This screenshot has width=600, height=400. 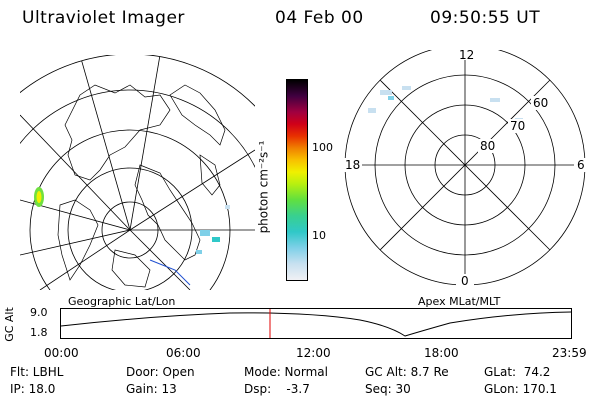 I want to click on mlt-label-0: 0, so click(x=465, y=281).